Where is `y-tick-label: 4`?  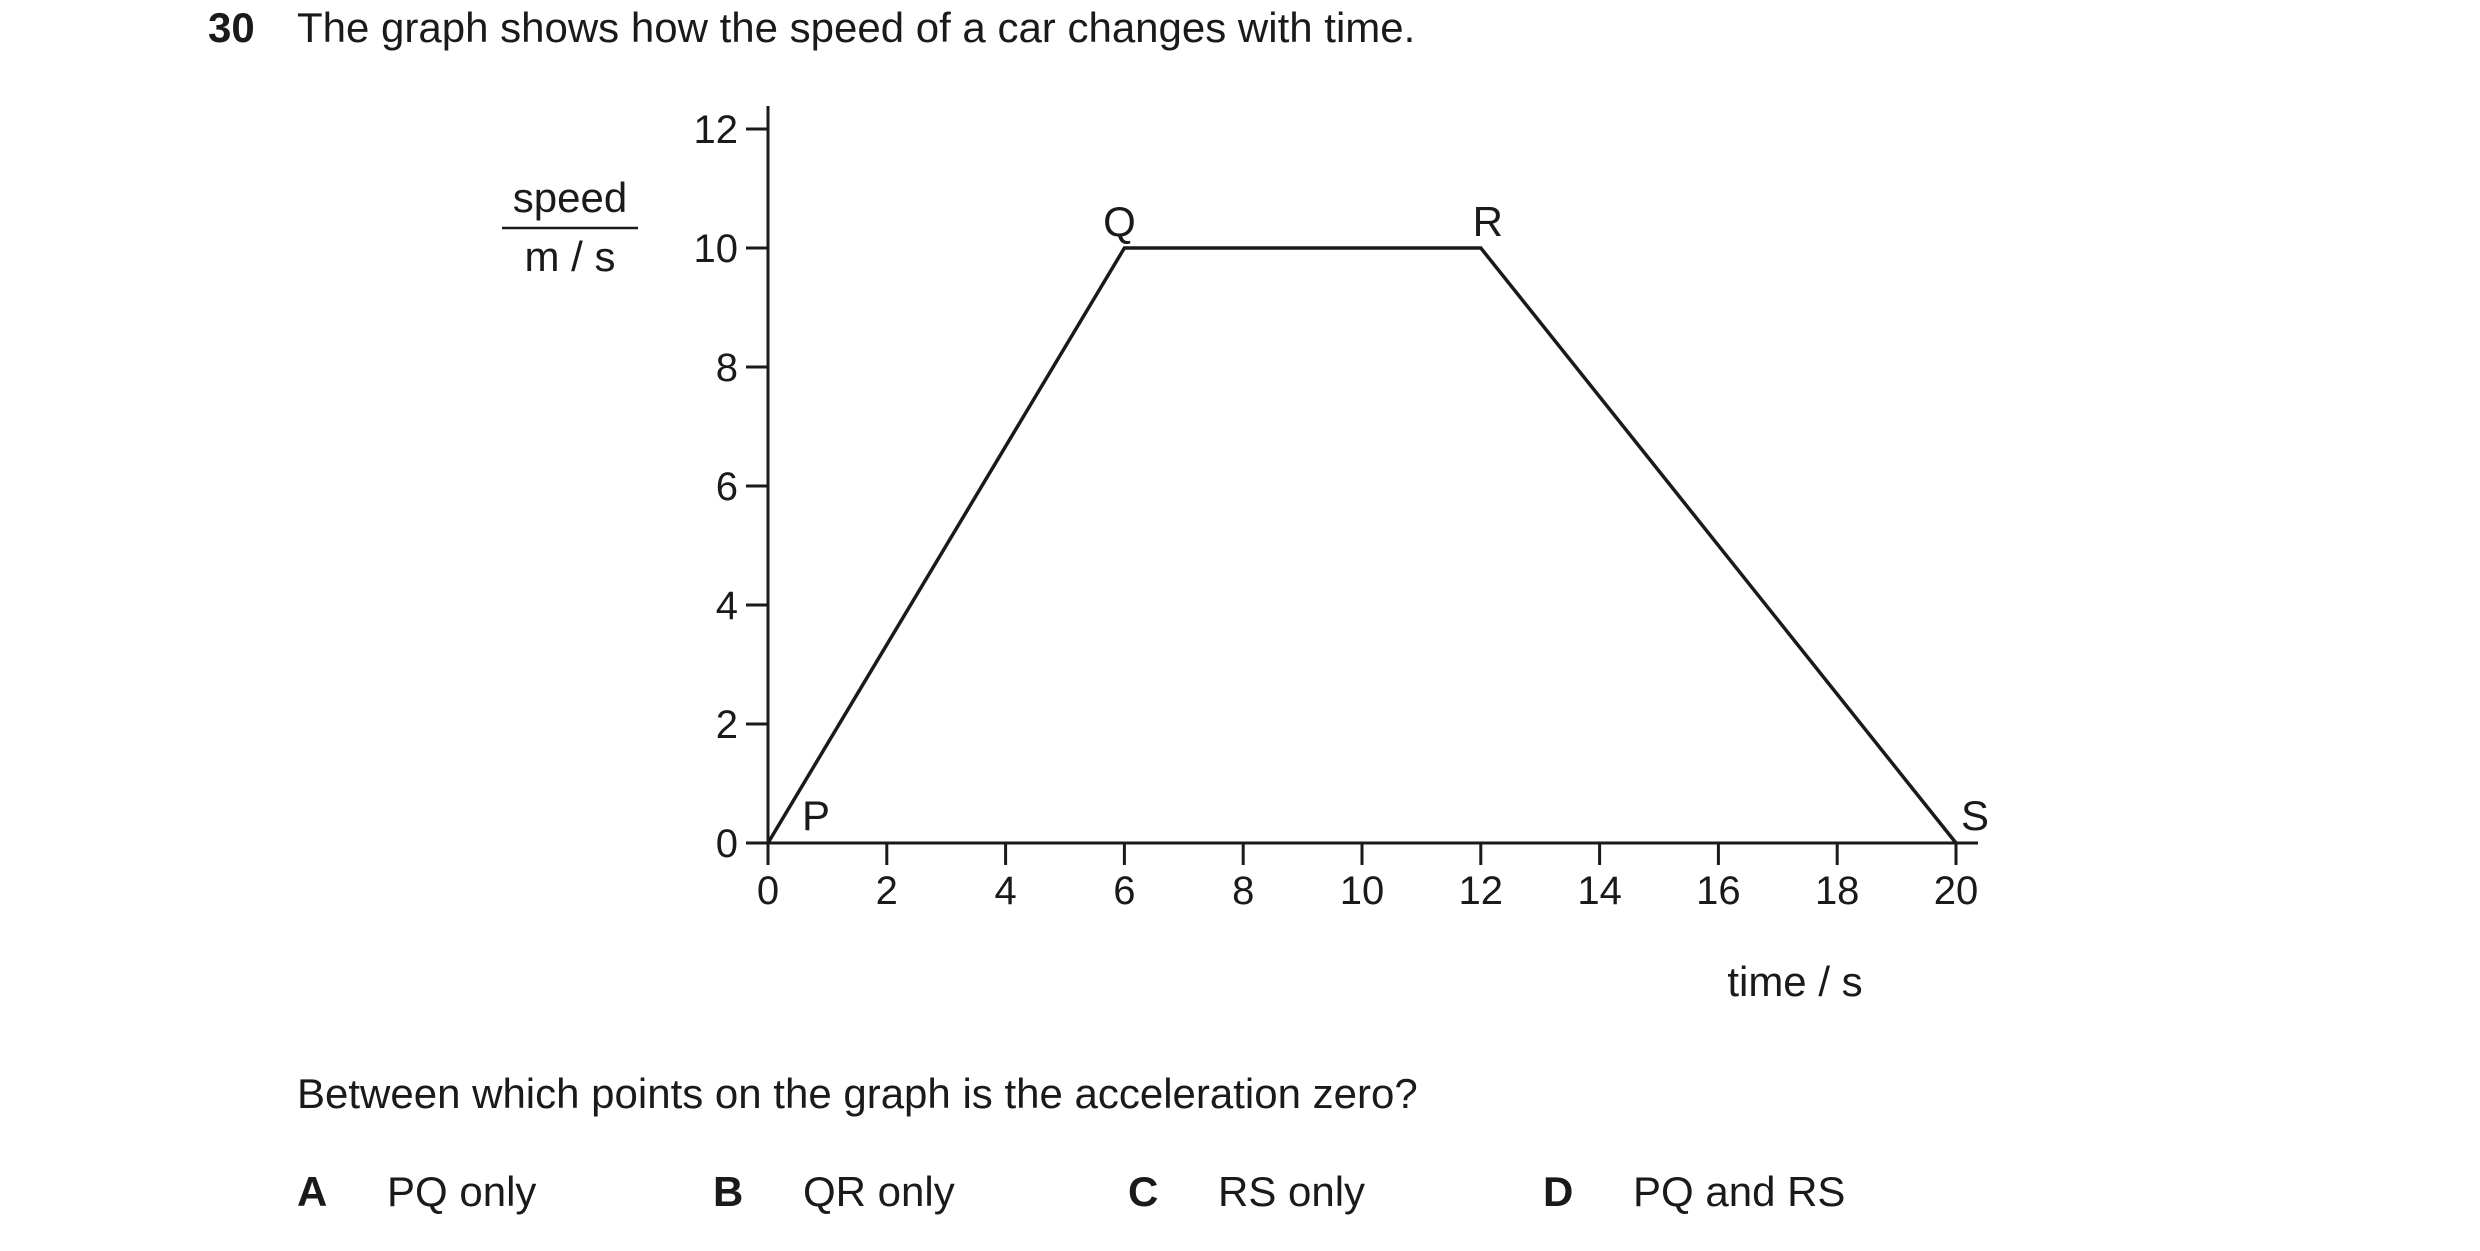
y-tick-label: 4 is located at coordinates (727, 606).